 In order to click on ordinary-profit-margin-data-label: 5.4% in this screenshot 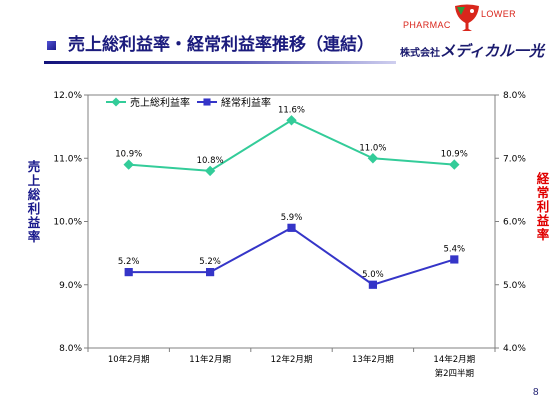, I will do `click(454, 249)`.